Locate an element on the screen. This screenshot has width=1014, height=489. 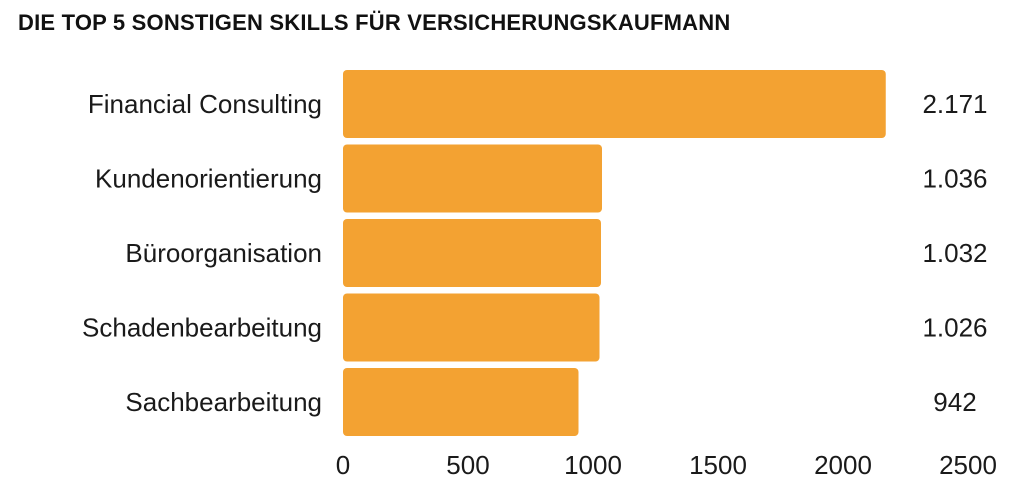
value-label: 1.026 is located at coordinates (954, 328).